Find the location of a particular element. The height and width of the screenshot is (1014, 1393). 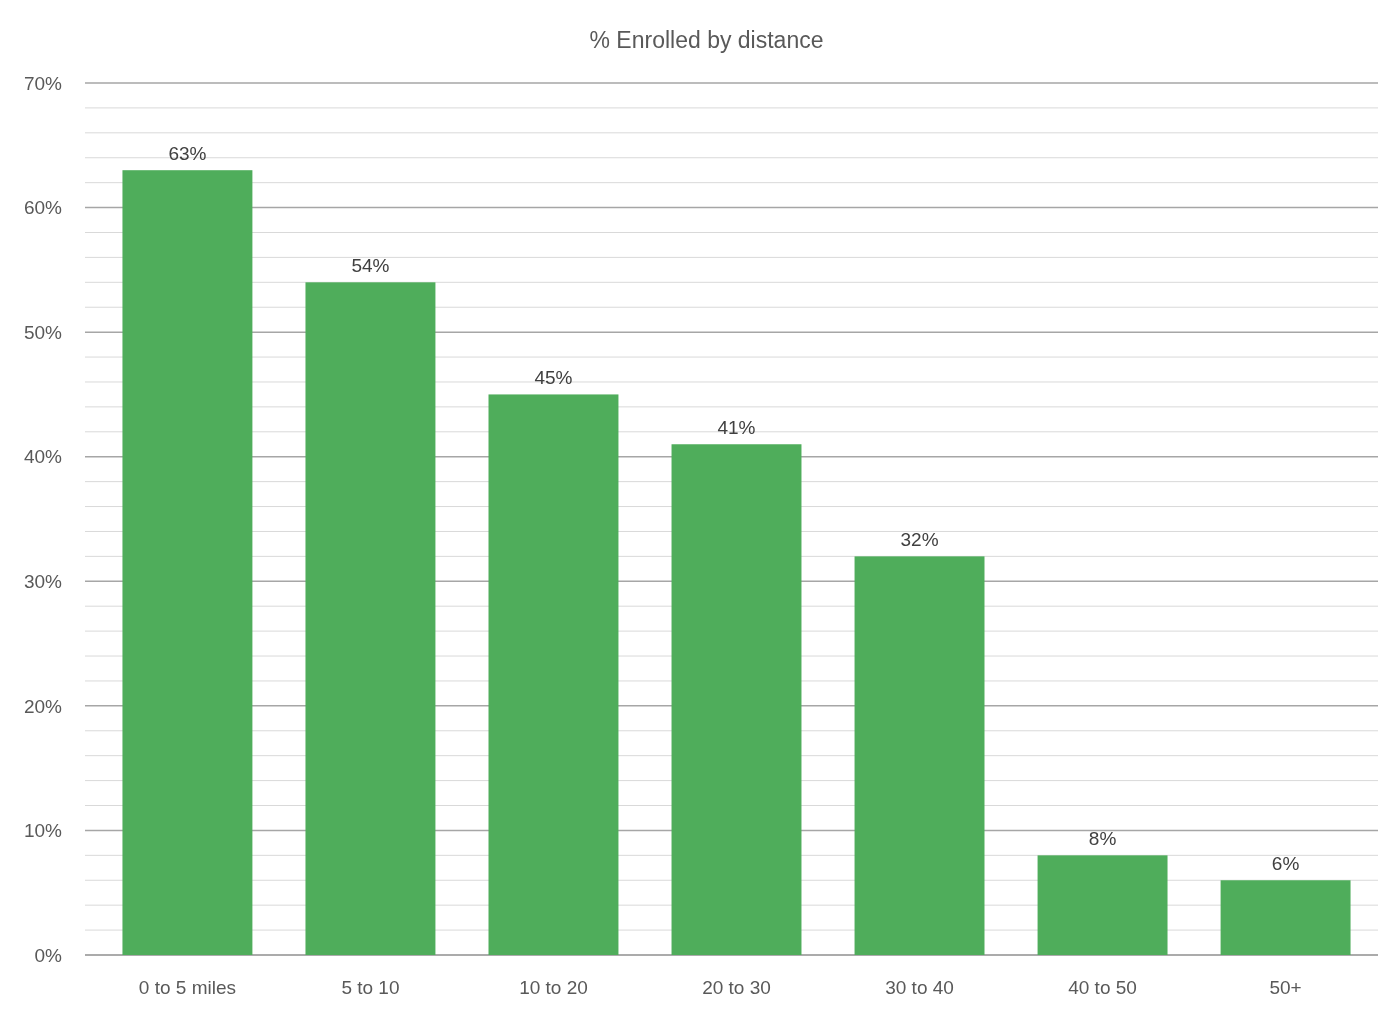

y-tick-label: 40% is located at coordinates (43, 457).